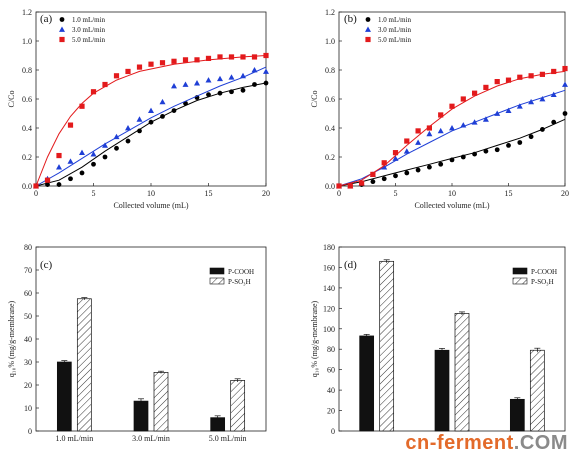  What do you see at coordinates (27, 12) in the screenshot?
I see `panel-a-ytick-label: 1.2` at bounding box center [27, 12].